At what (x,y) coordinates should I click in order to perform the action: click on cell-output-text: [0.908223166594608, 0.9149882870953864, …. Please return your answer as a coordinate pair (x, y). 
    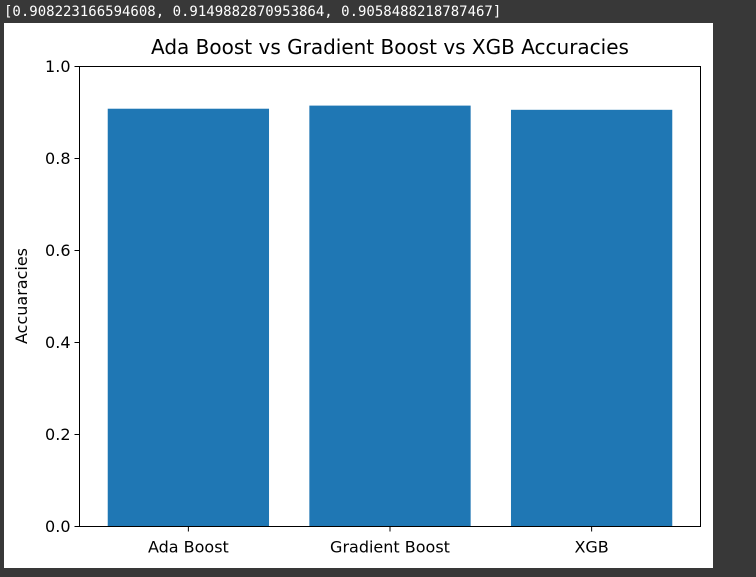
    Looking at the image, I should click on (253, 12).